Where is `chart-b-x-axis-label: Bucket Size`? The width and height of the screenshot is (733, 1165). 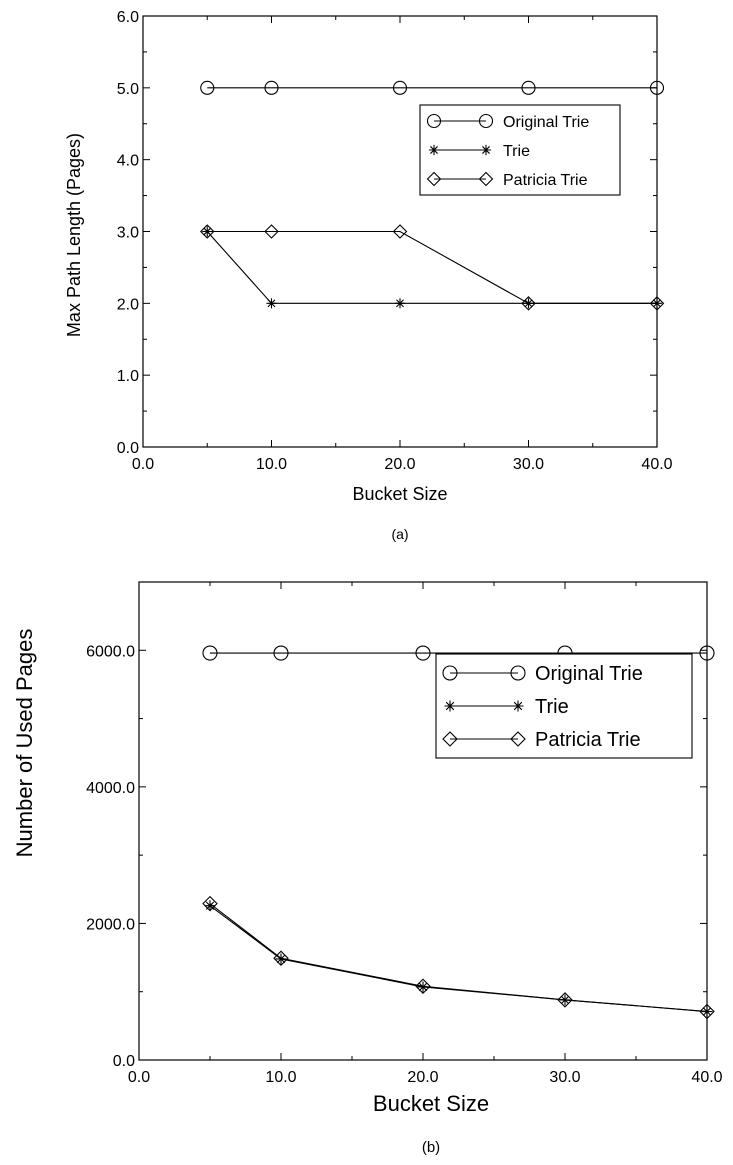
chart-b-x-axis-label: Bucket Size is located at coordinates (431, 1103).